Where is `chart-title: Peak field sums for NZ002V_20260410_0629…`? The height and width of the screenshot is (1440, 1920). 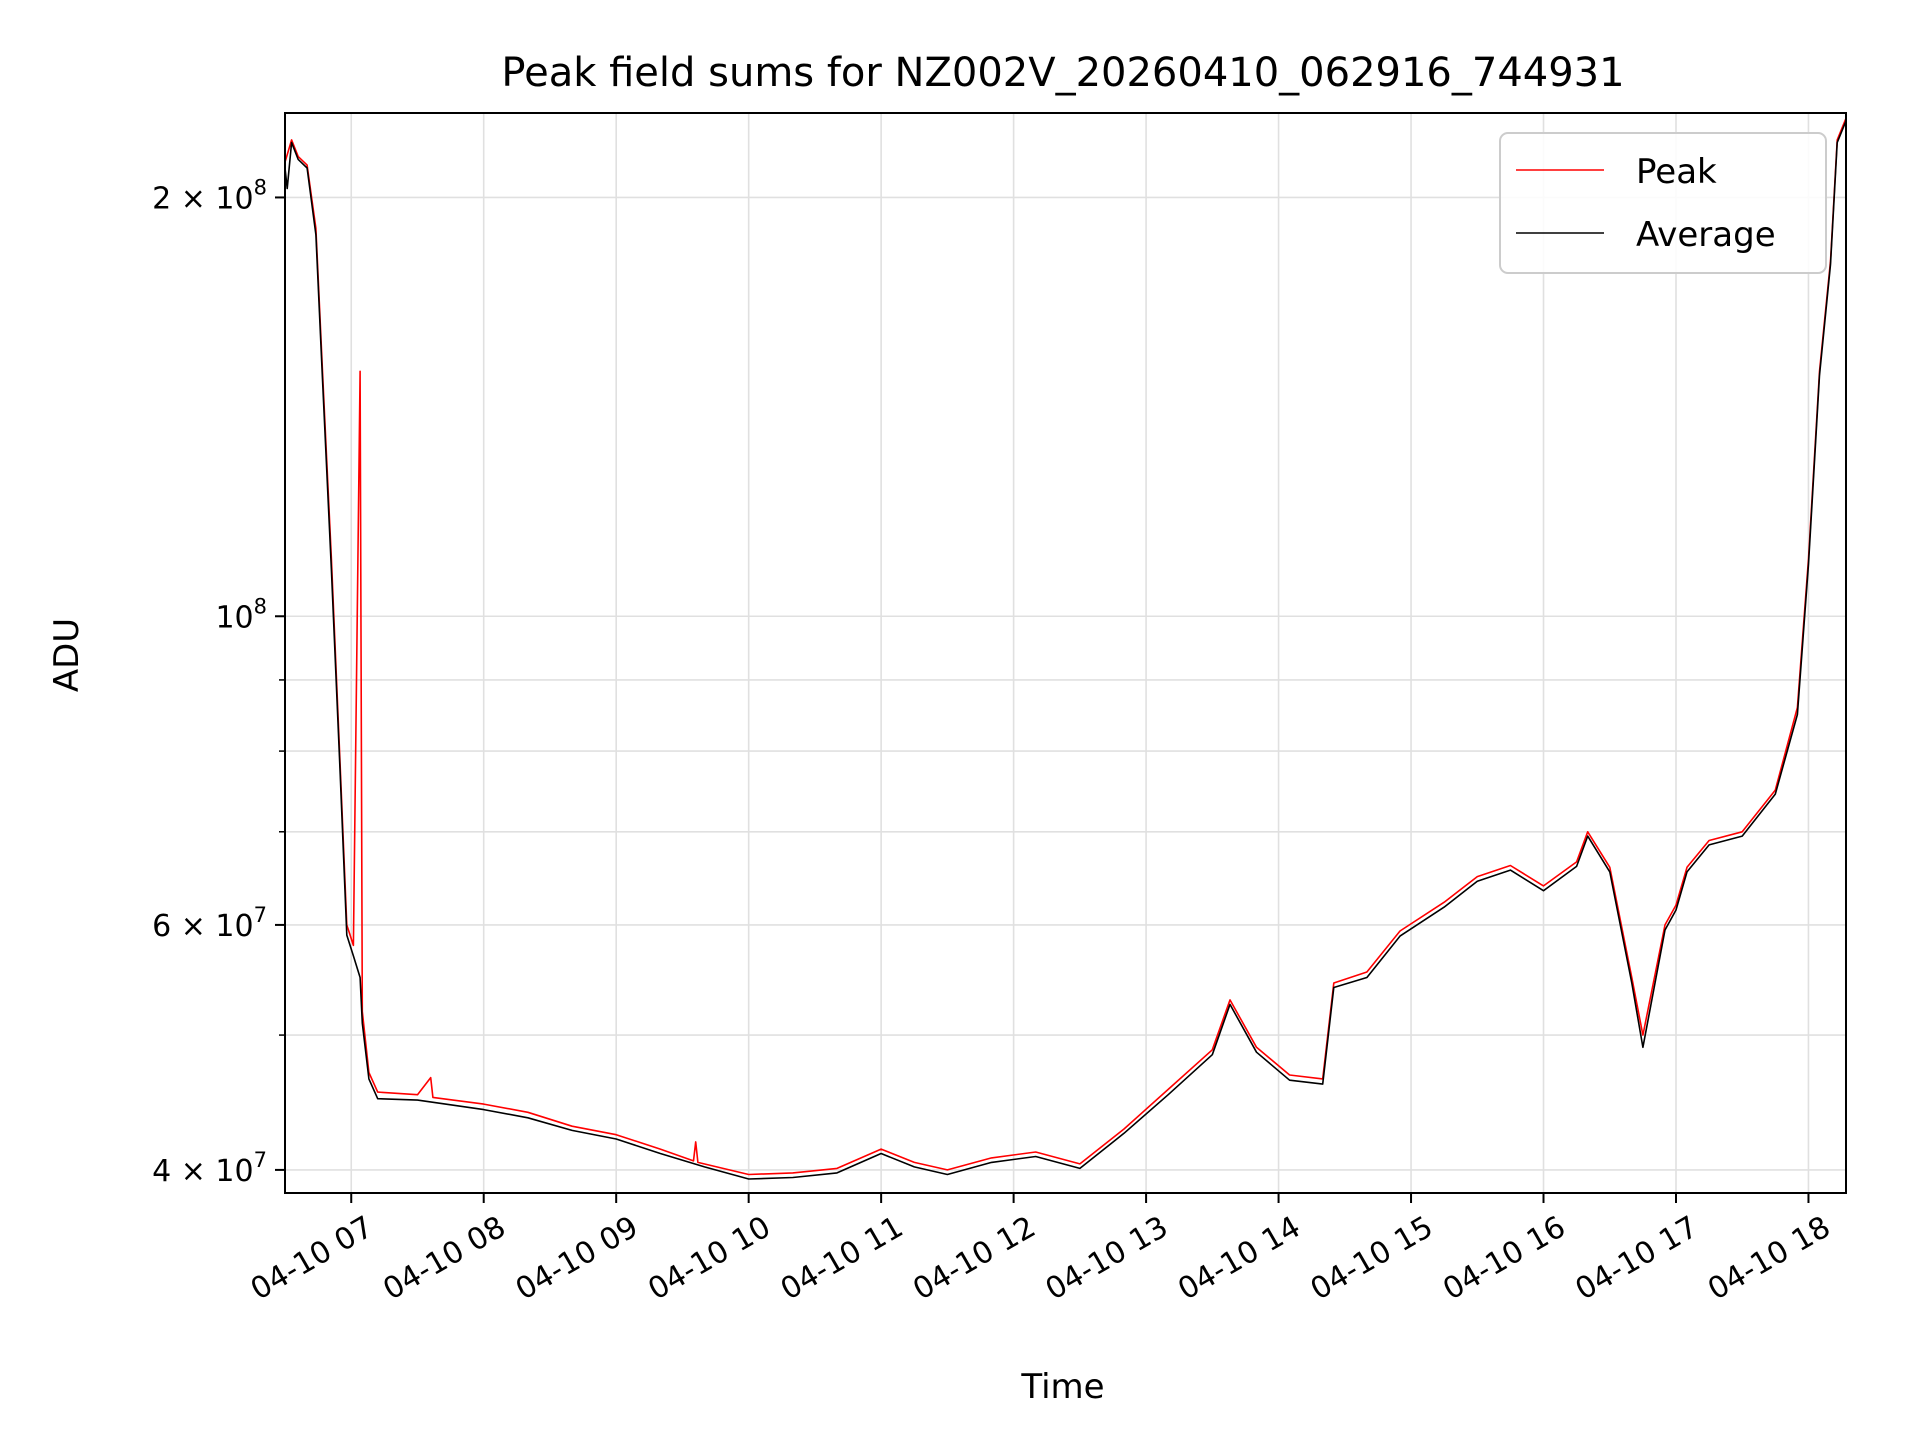 chart-title: Peak field sums for NZ002V_20260410_0629… is located at coordinates (1062, 73).